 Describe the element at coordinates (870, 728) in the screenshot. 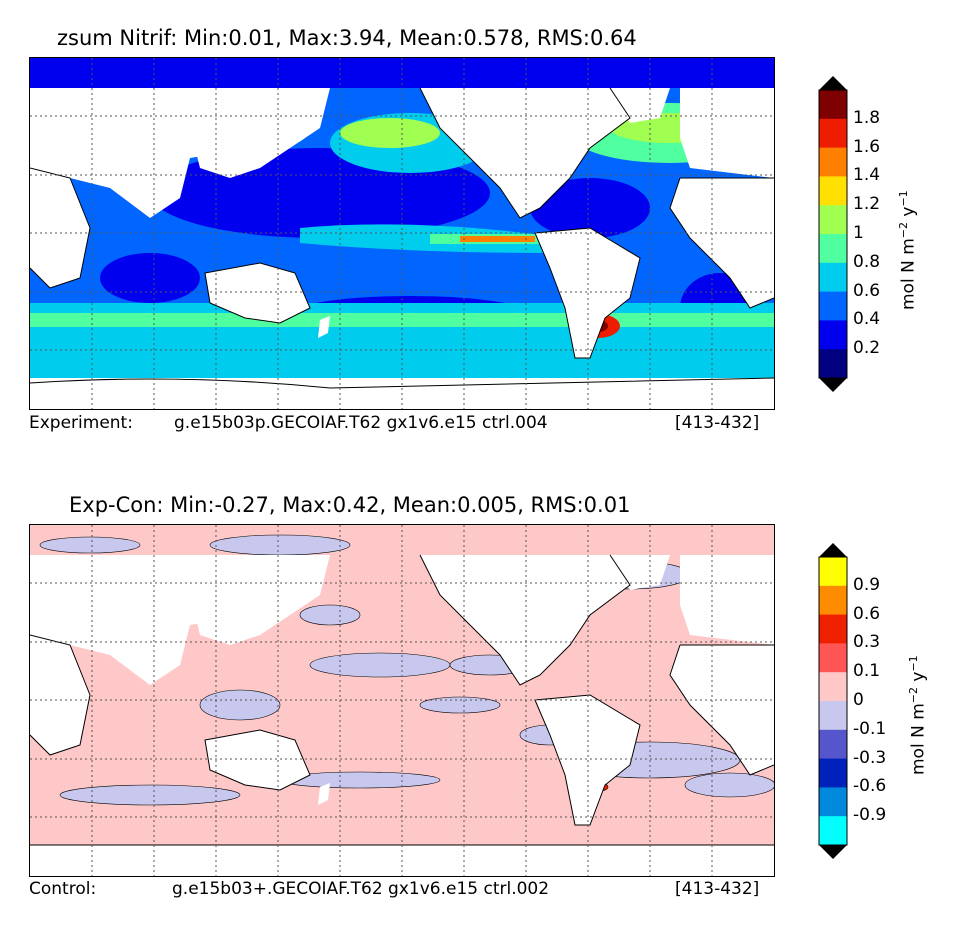

I see `colorbar-tick-label: -0.1` at that location.